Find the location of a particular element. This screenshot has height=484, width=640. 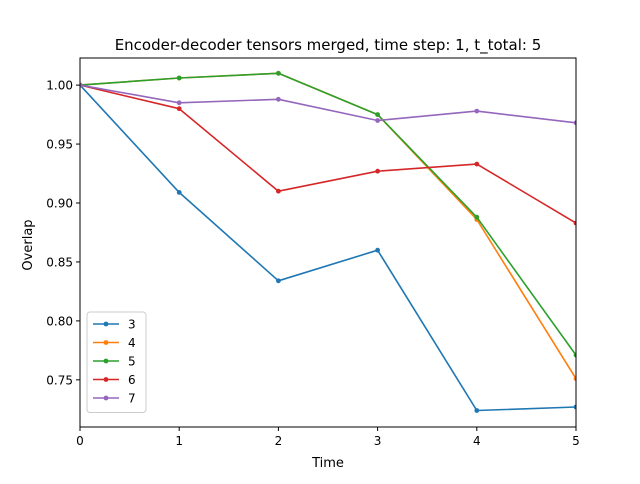

y-axis-label: Overlap is located at coordinates (28, 244).